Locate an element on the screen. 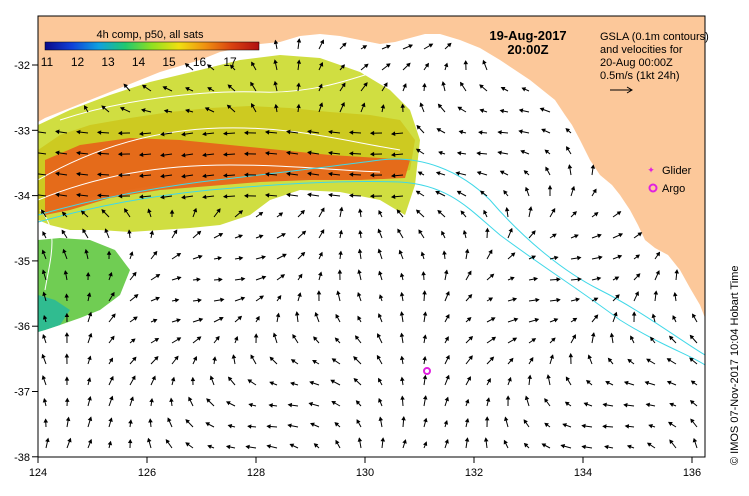  x-tick-label: 136 is located at coordinates (692, 473).